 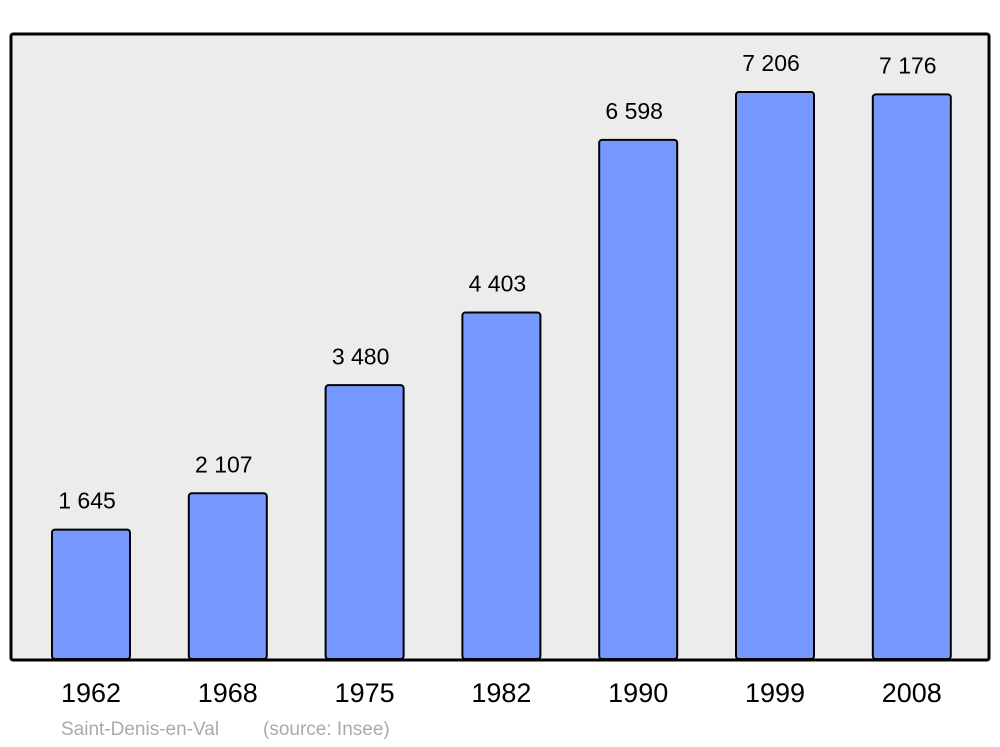 What do you see at coordinates (638, 693) in the screenshot?
I see `x-tick-label: 1990` at bounding box center [638, 693].